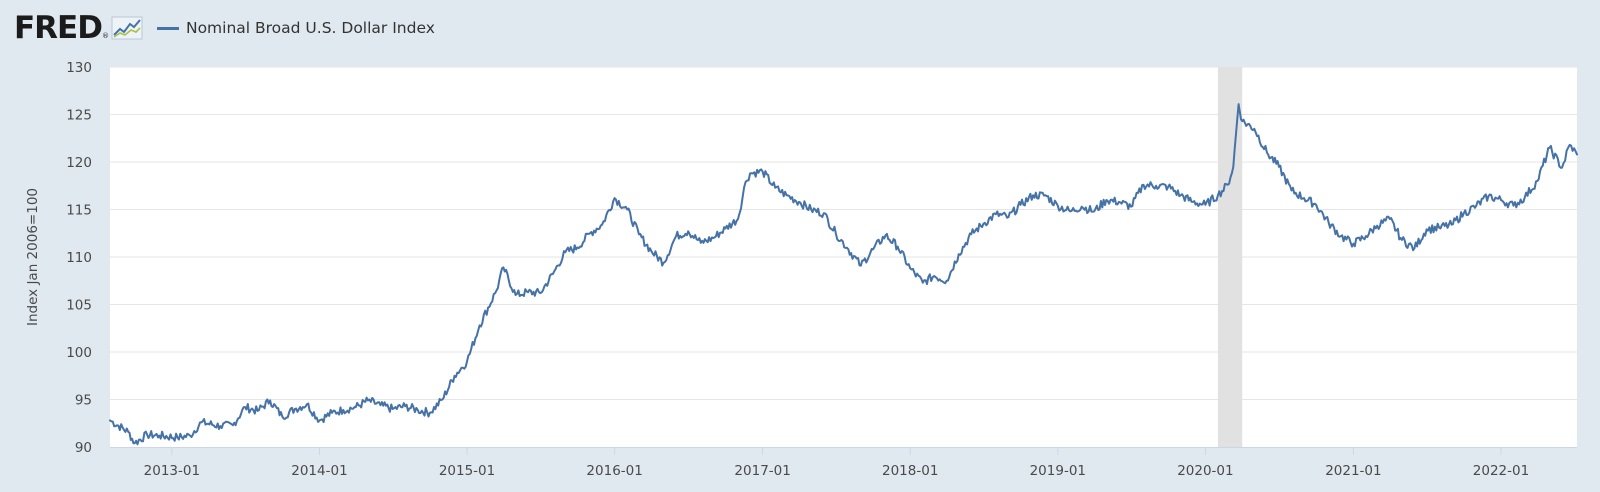 This screenshot has width=1600, height=492. Describe the element at coordinates (105, 35) in the screenshot. I see `registered-mark: ®` at that location.